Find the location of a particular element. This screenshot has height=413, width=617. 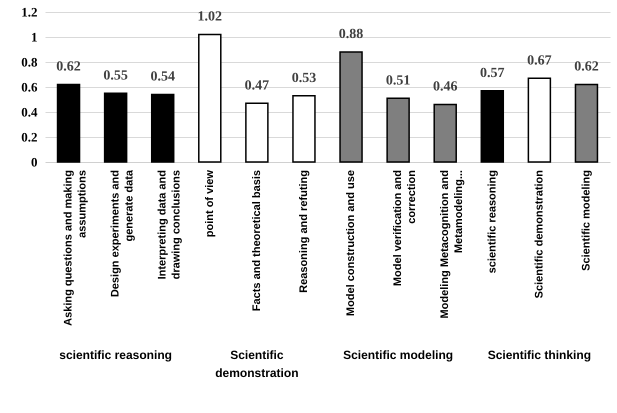

x-tick-label: Asking questions and making assumptions is located at coordinates (75, 248).